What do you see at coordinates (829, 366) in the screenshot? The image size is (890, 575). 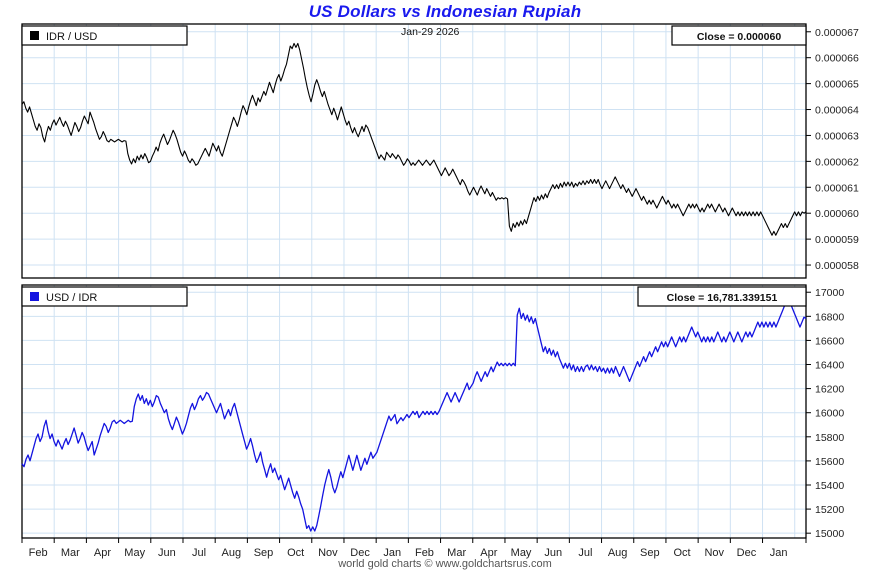 I see `y-axis-label: 16400` at bounding box center [829, 366].